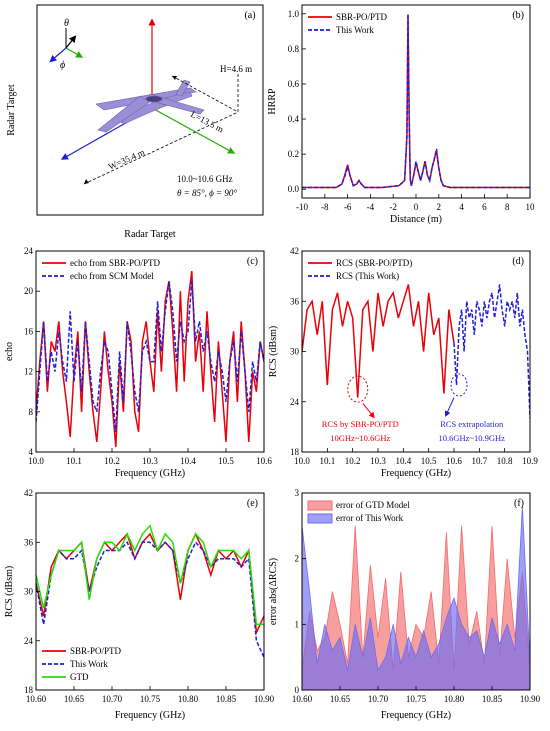 Image resolution: width=550 pixels, height=731 pixels. What do you see at coordinates (112, 699) in the screenshot?
I see `x-tick-label-e-2: 10.70` at bounding box center [112, 699].